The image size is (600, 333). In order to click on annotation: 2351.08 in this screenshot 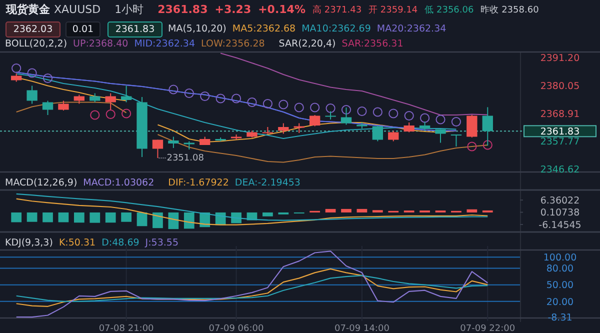, I will do `click(185, 159)`.